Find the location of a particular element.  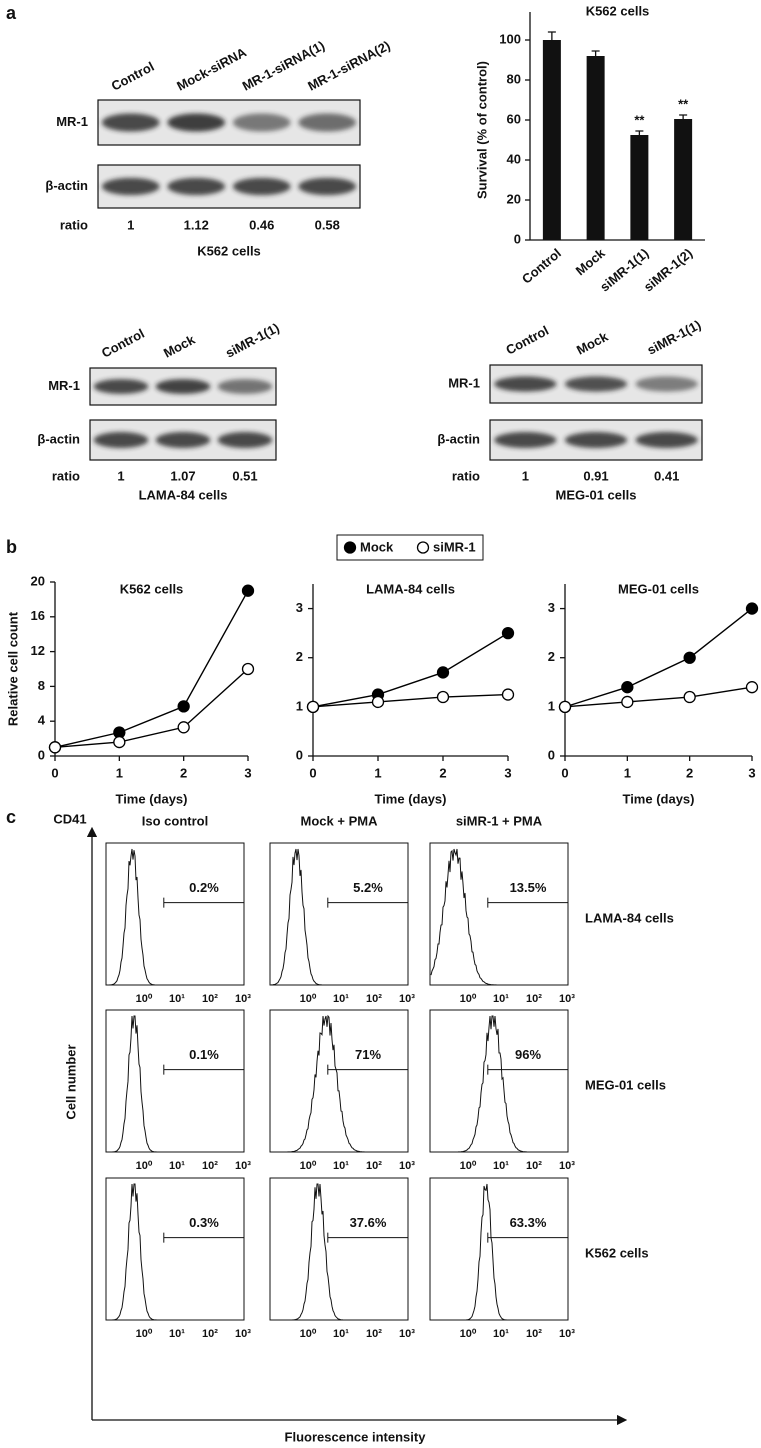

percent-label: 0.3% is located at coordinates (204, 1222).